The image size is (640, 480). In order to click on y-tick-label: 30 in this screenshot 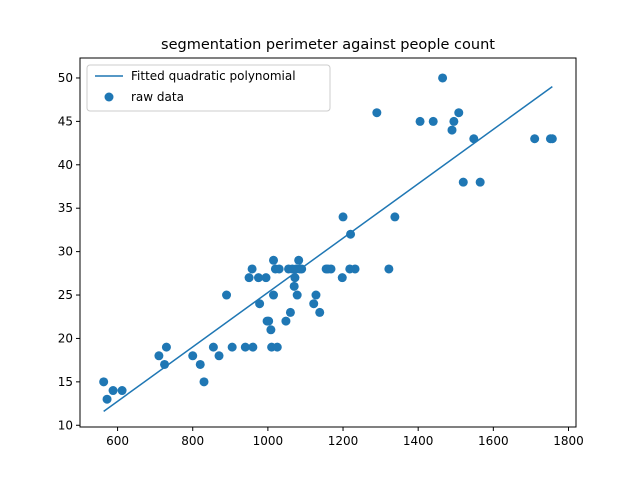, I will do `click(65, 252)`.